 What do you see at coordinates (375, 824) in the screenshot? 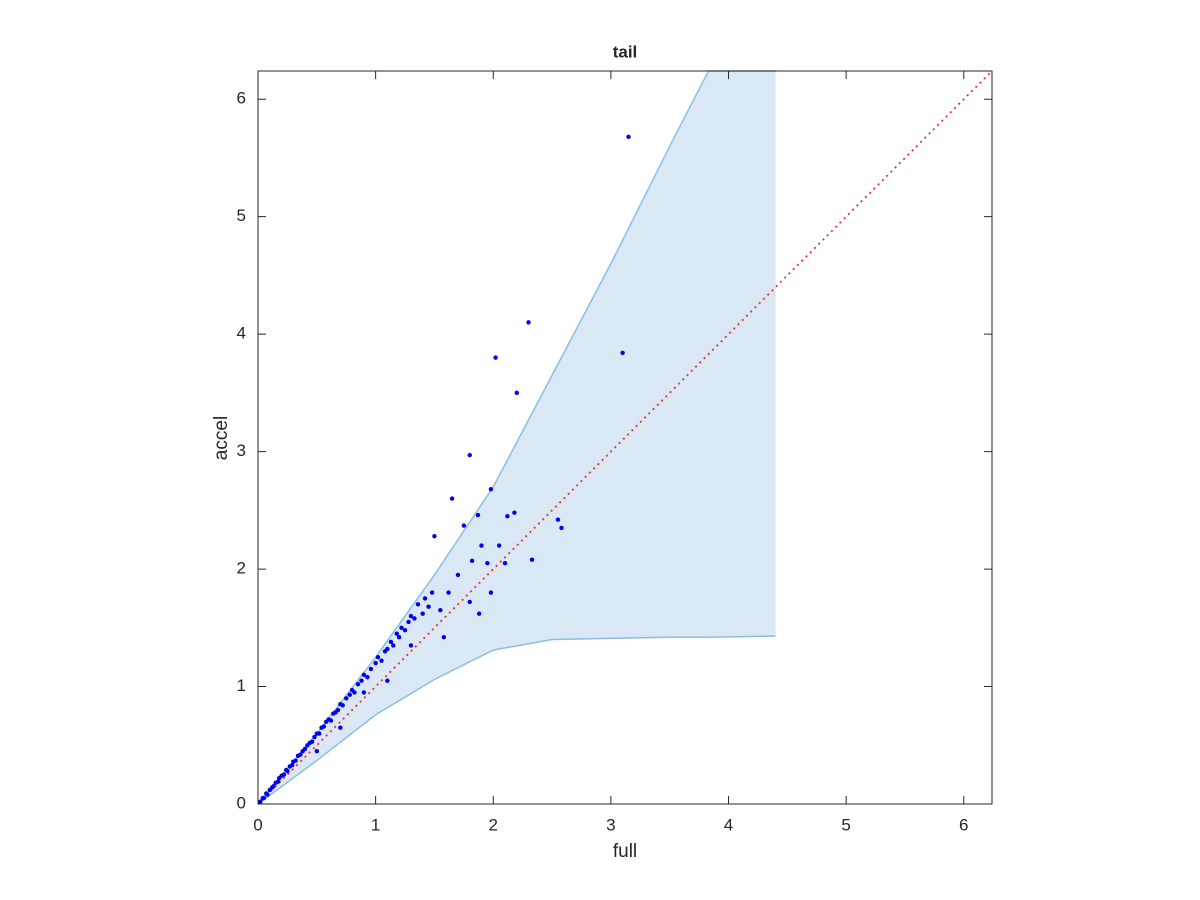
I see `x-tick-label: 1` at bounding box center [375, 824].